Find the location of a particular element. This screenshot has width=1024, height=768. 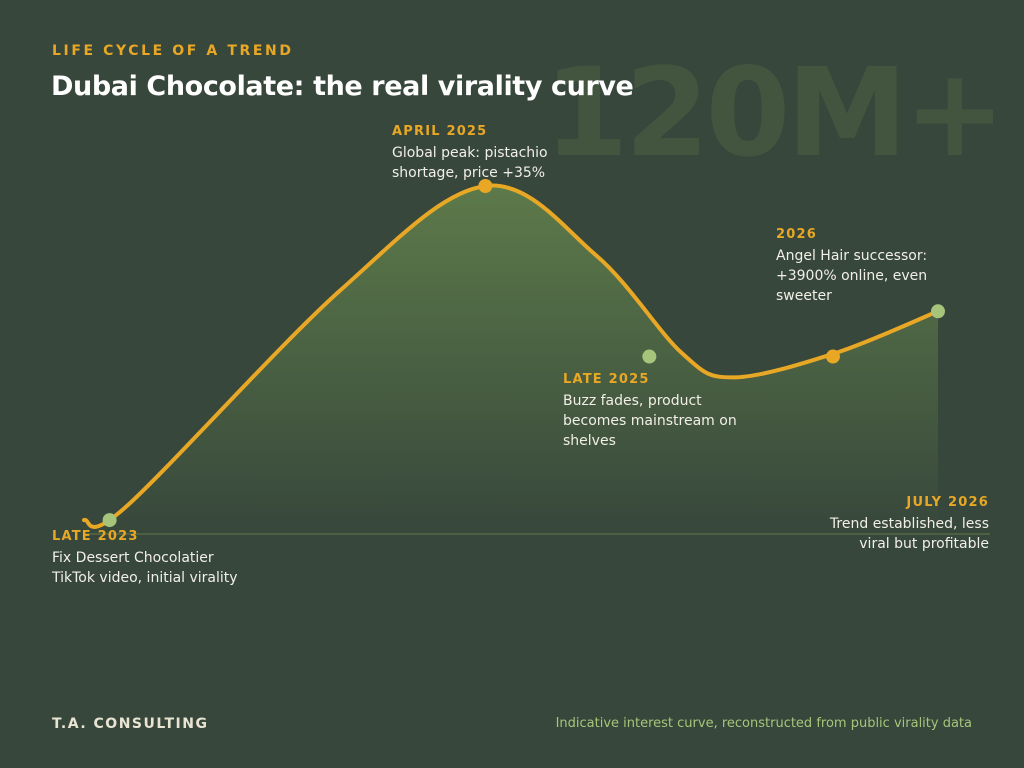

chart-title: Dubai Chocolate: the real virality curve is located at coordinates (342, 86).